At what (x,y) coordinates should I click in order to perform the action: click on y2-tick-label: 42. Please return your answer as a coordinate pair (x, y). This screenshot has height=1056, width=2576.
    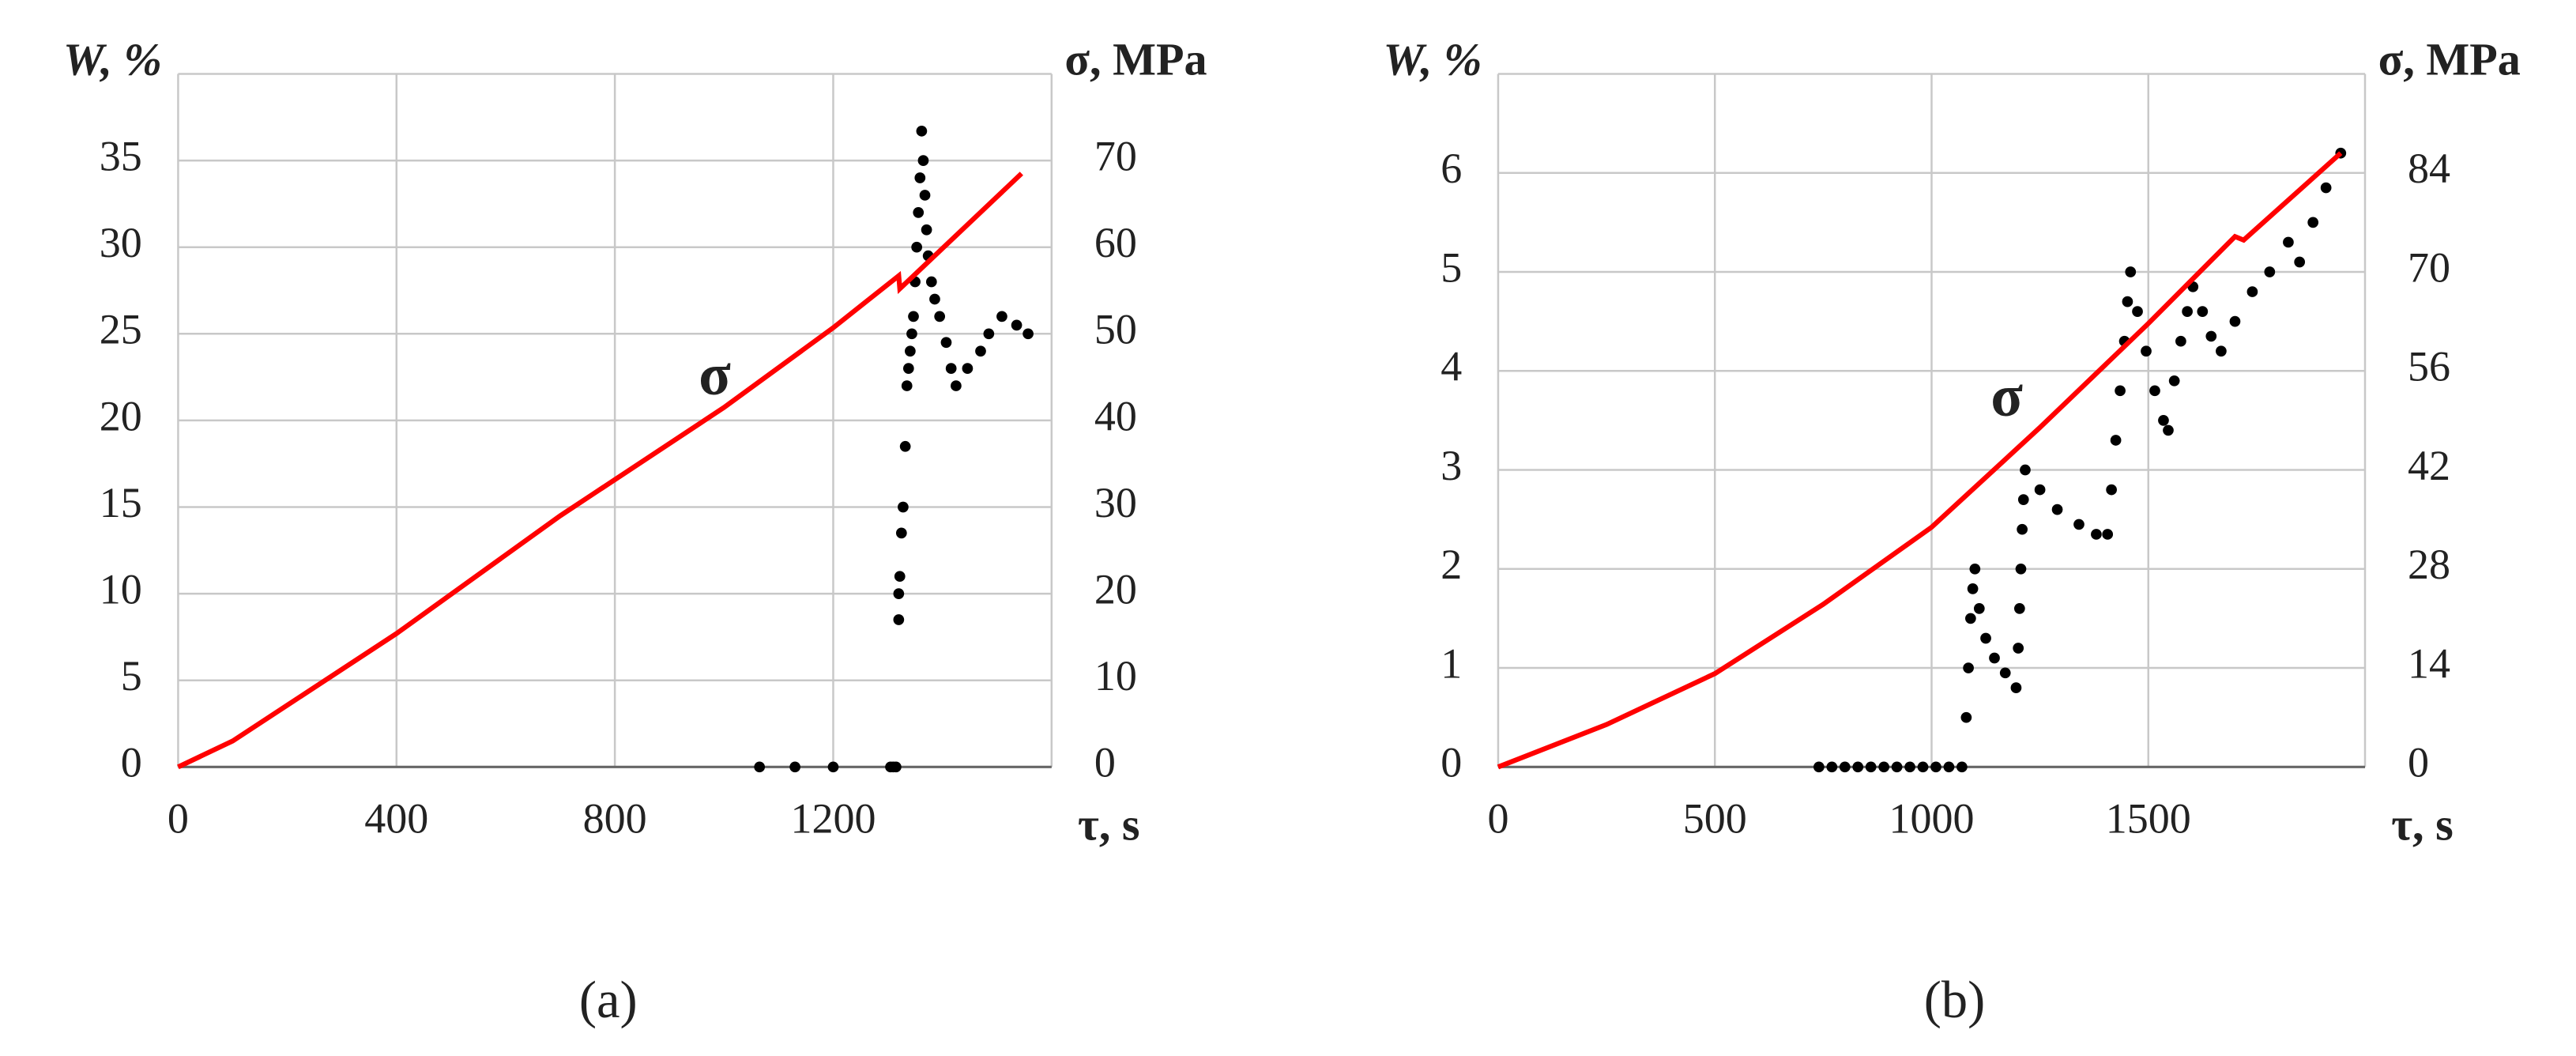
    Looking at the image, I should click on (2429, 465).